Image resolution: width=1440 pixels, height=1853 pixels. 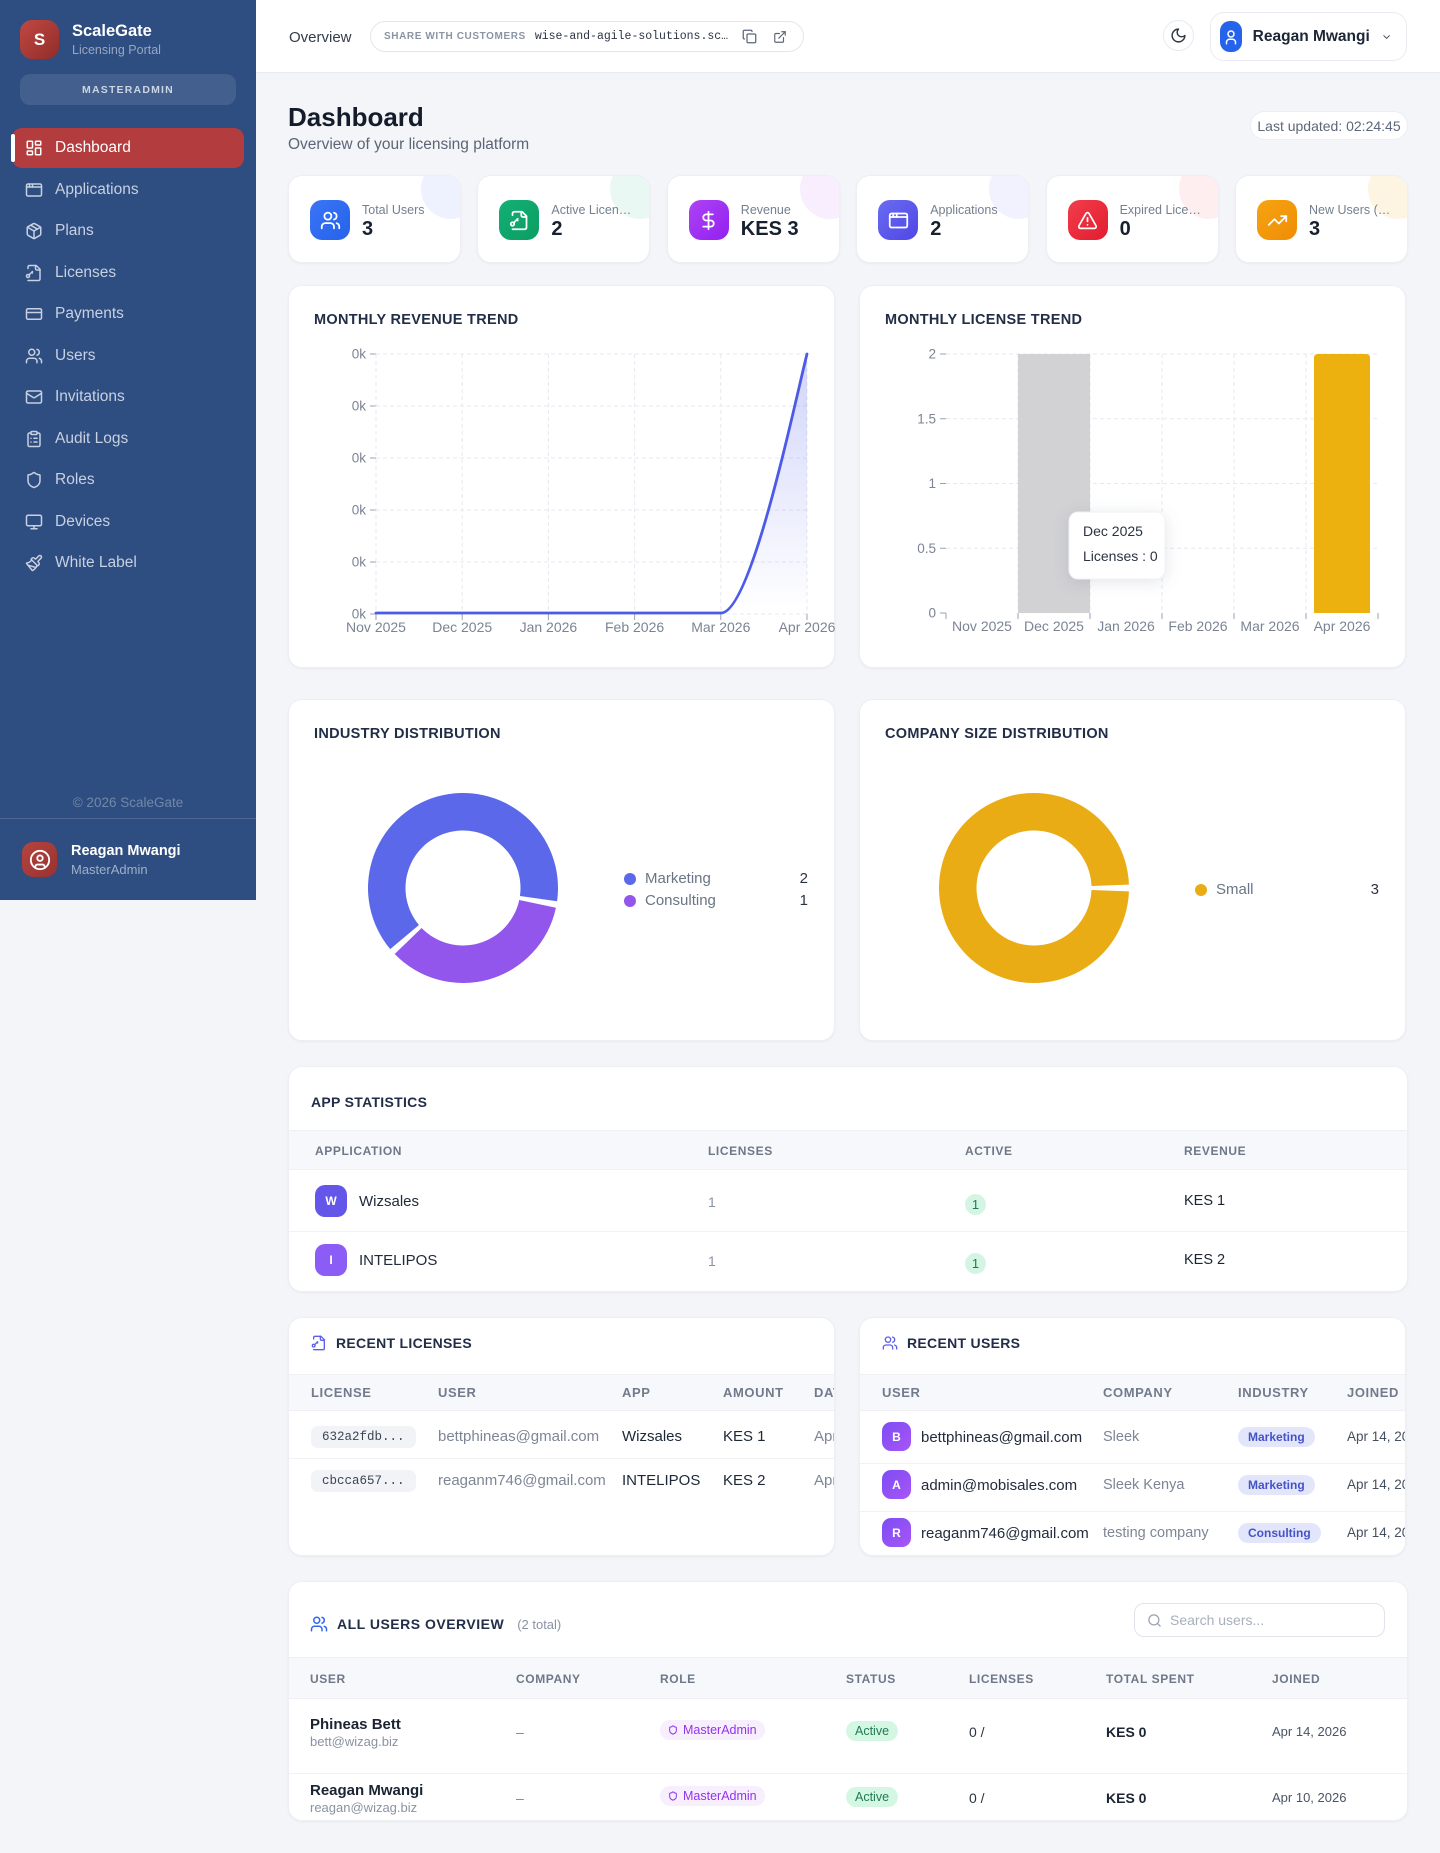 What do you see at coordinates (1120, 556) in the screenshot?
I see `svg-text: Licenses : 0` at bounding box center [1120, 556].